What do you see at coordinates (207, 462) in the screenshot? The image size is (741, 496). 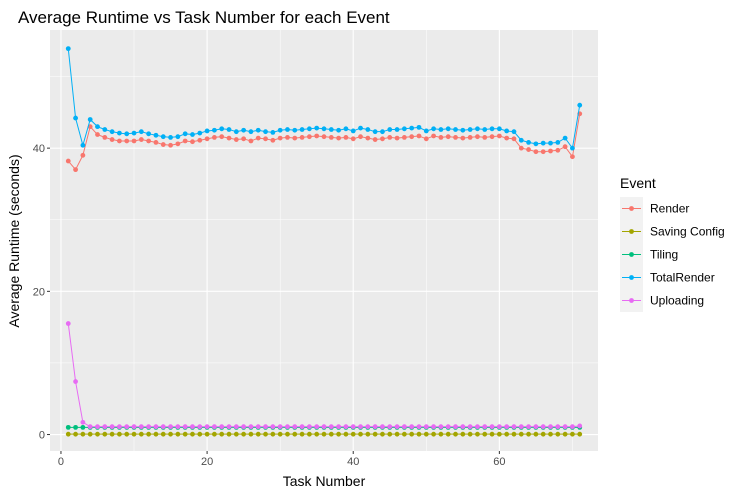 I see `x-tick-label: 20` at bounding box center [207, 462].